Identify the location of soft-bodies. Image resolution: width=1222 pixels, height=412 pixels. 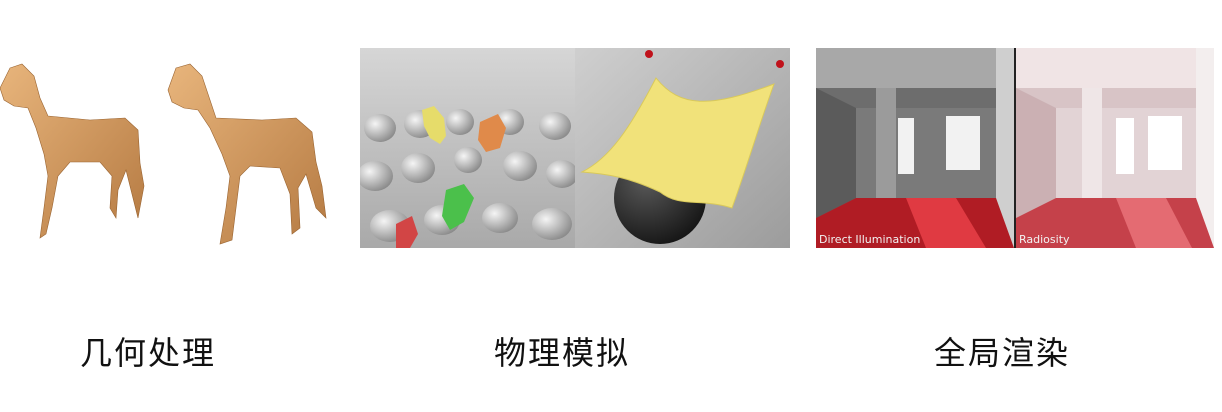
(451, 177).